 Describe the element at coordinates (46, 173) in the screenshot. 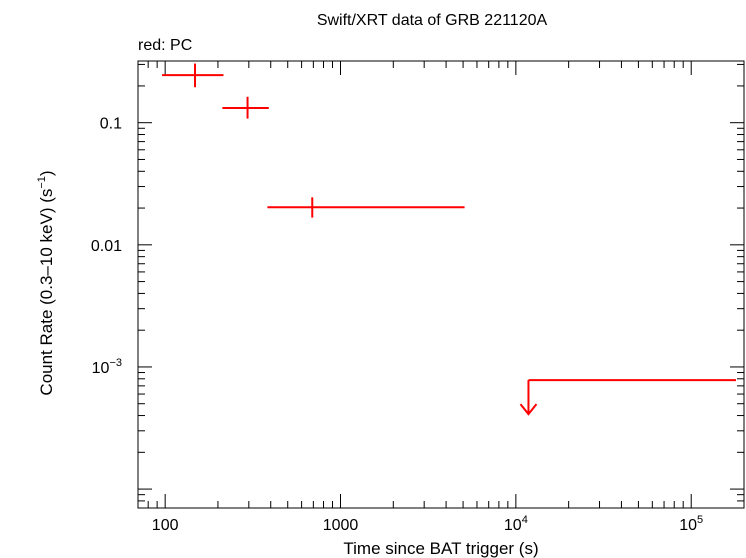

I see `y-axis-label-close: )` at that location.